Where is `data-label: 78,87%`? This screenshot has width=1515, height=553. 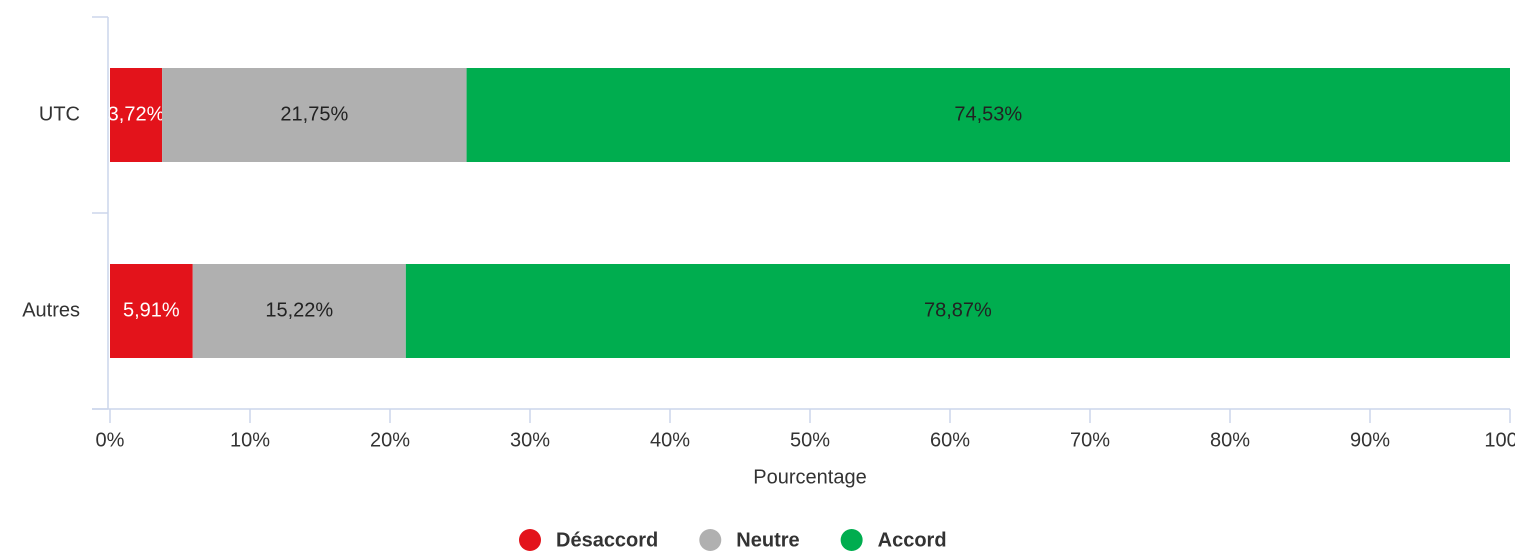 data-label: 78,87% is located at coordinates (958, 310).